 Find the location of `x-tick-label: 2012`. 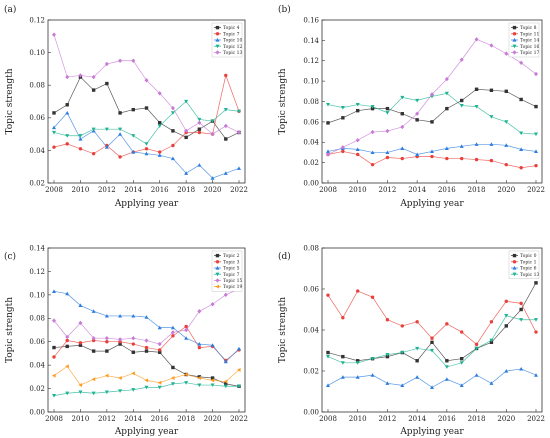

x-tick-label: 2012 is located at coordinates (388, 190).